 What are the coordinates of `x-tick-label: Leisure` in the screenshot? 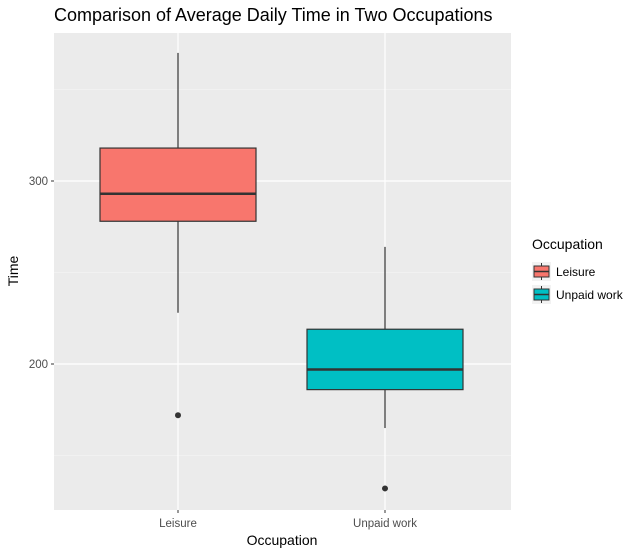 It's located at (178, 524).